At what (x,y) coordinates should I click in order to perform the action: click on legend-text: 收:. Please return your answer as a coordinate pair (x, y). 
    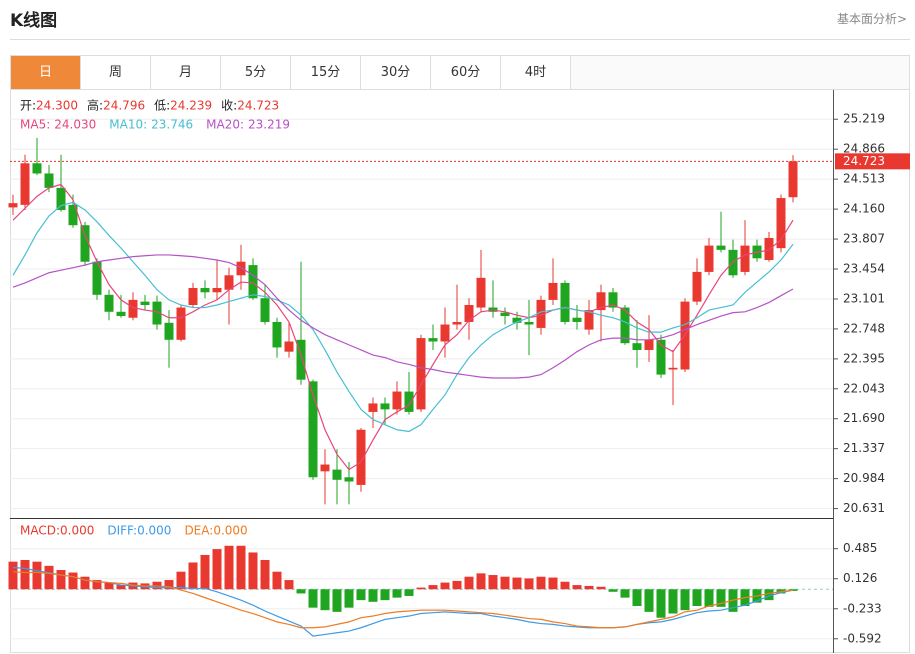
    Looking at the image, I should click on (229, 106).